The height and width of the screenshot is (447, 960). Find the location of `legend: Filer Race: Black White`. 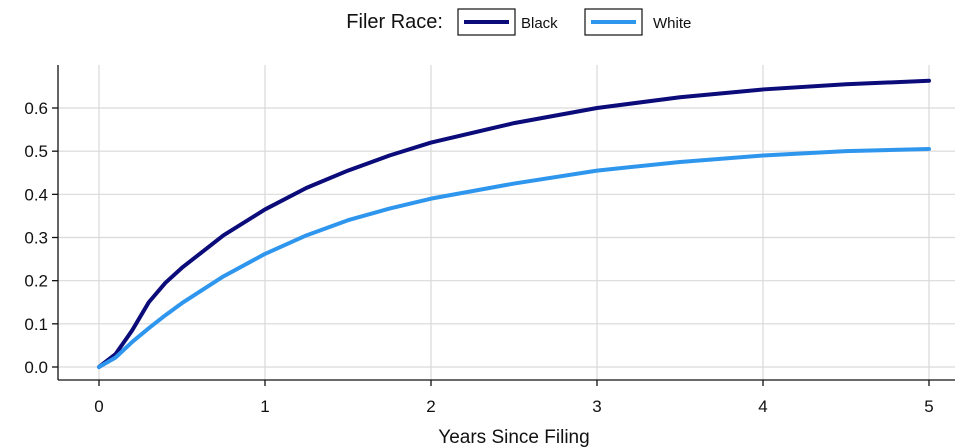

legend: Filer Race: Black White is located at coordinates (518, 22).